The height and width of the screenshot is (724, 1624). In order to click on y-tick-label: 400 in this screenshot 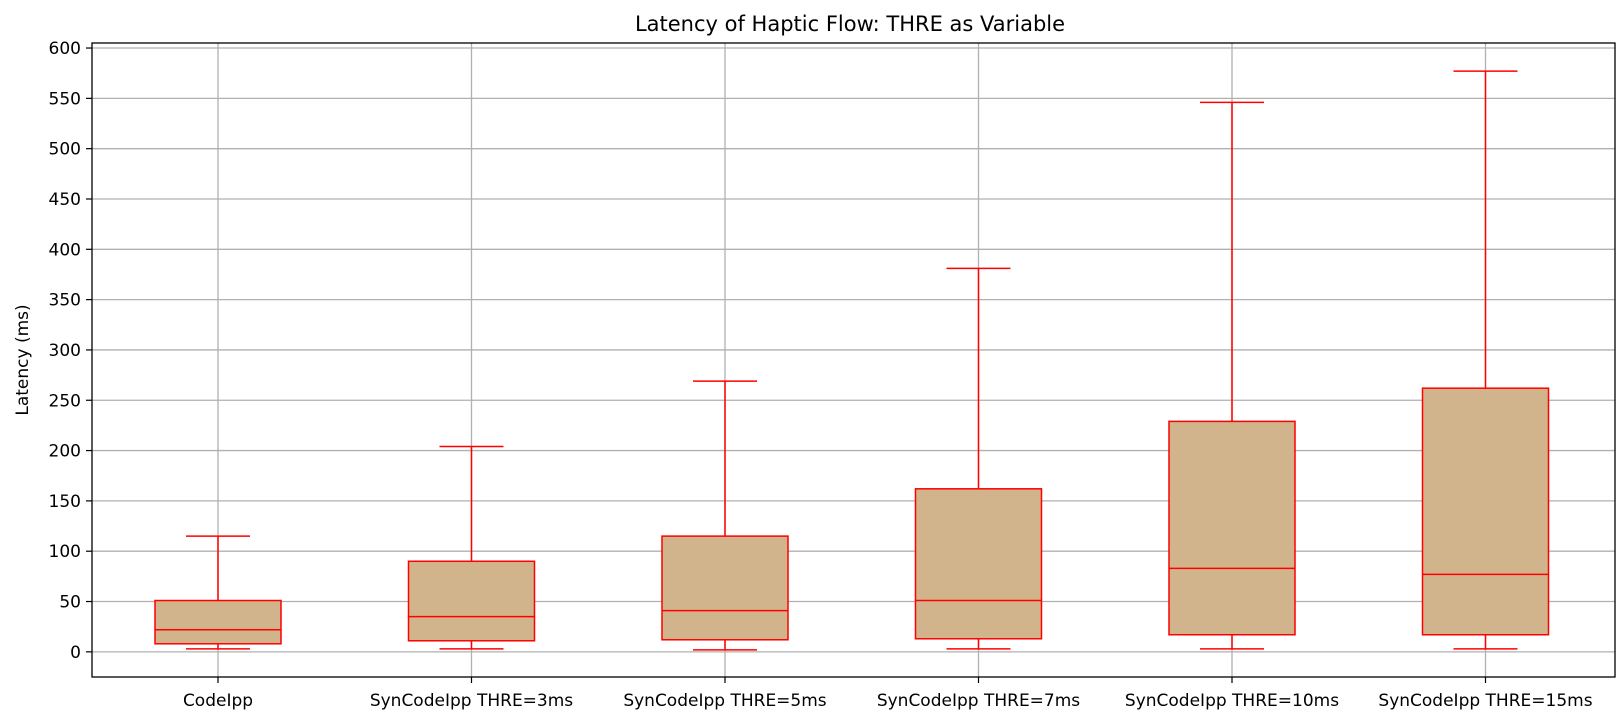, I will do `click(65, 250)`.